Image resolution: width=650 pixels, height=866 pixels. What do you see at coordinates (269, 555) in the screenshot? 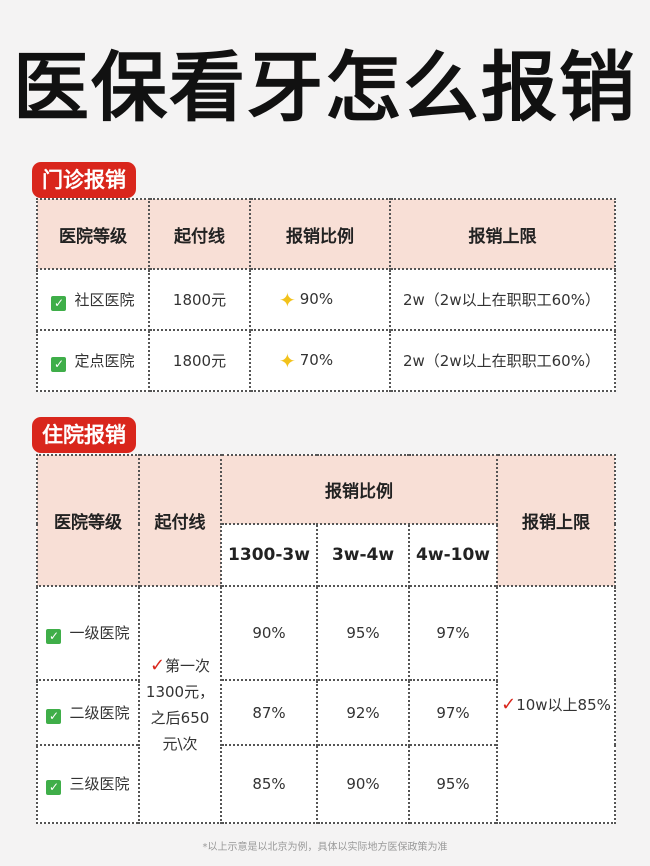
I see `header-range: 1300-3w` at bounding box center [269, 555].